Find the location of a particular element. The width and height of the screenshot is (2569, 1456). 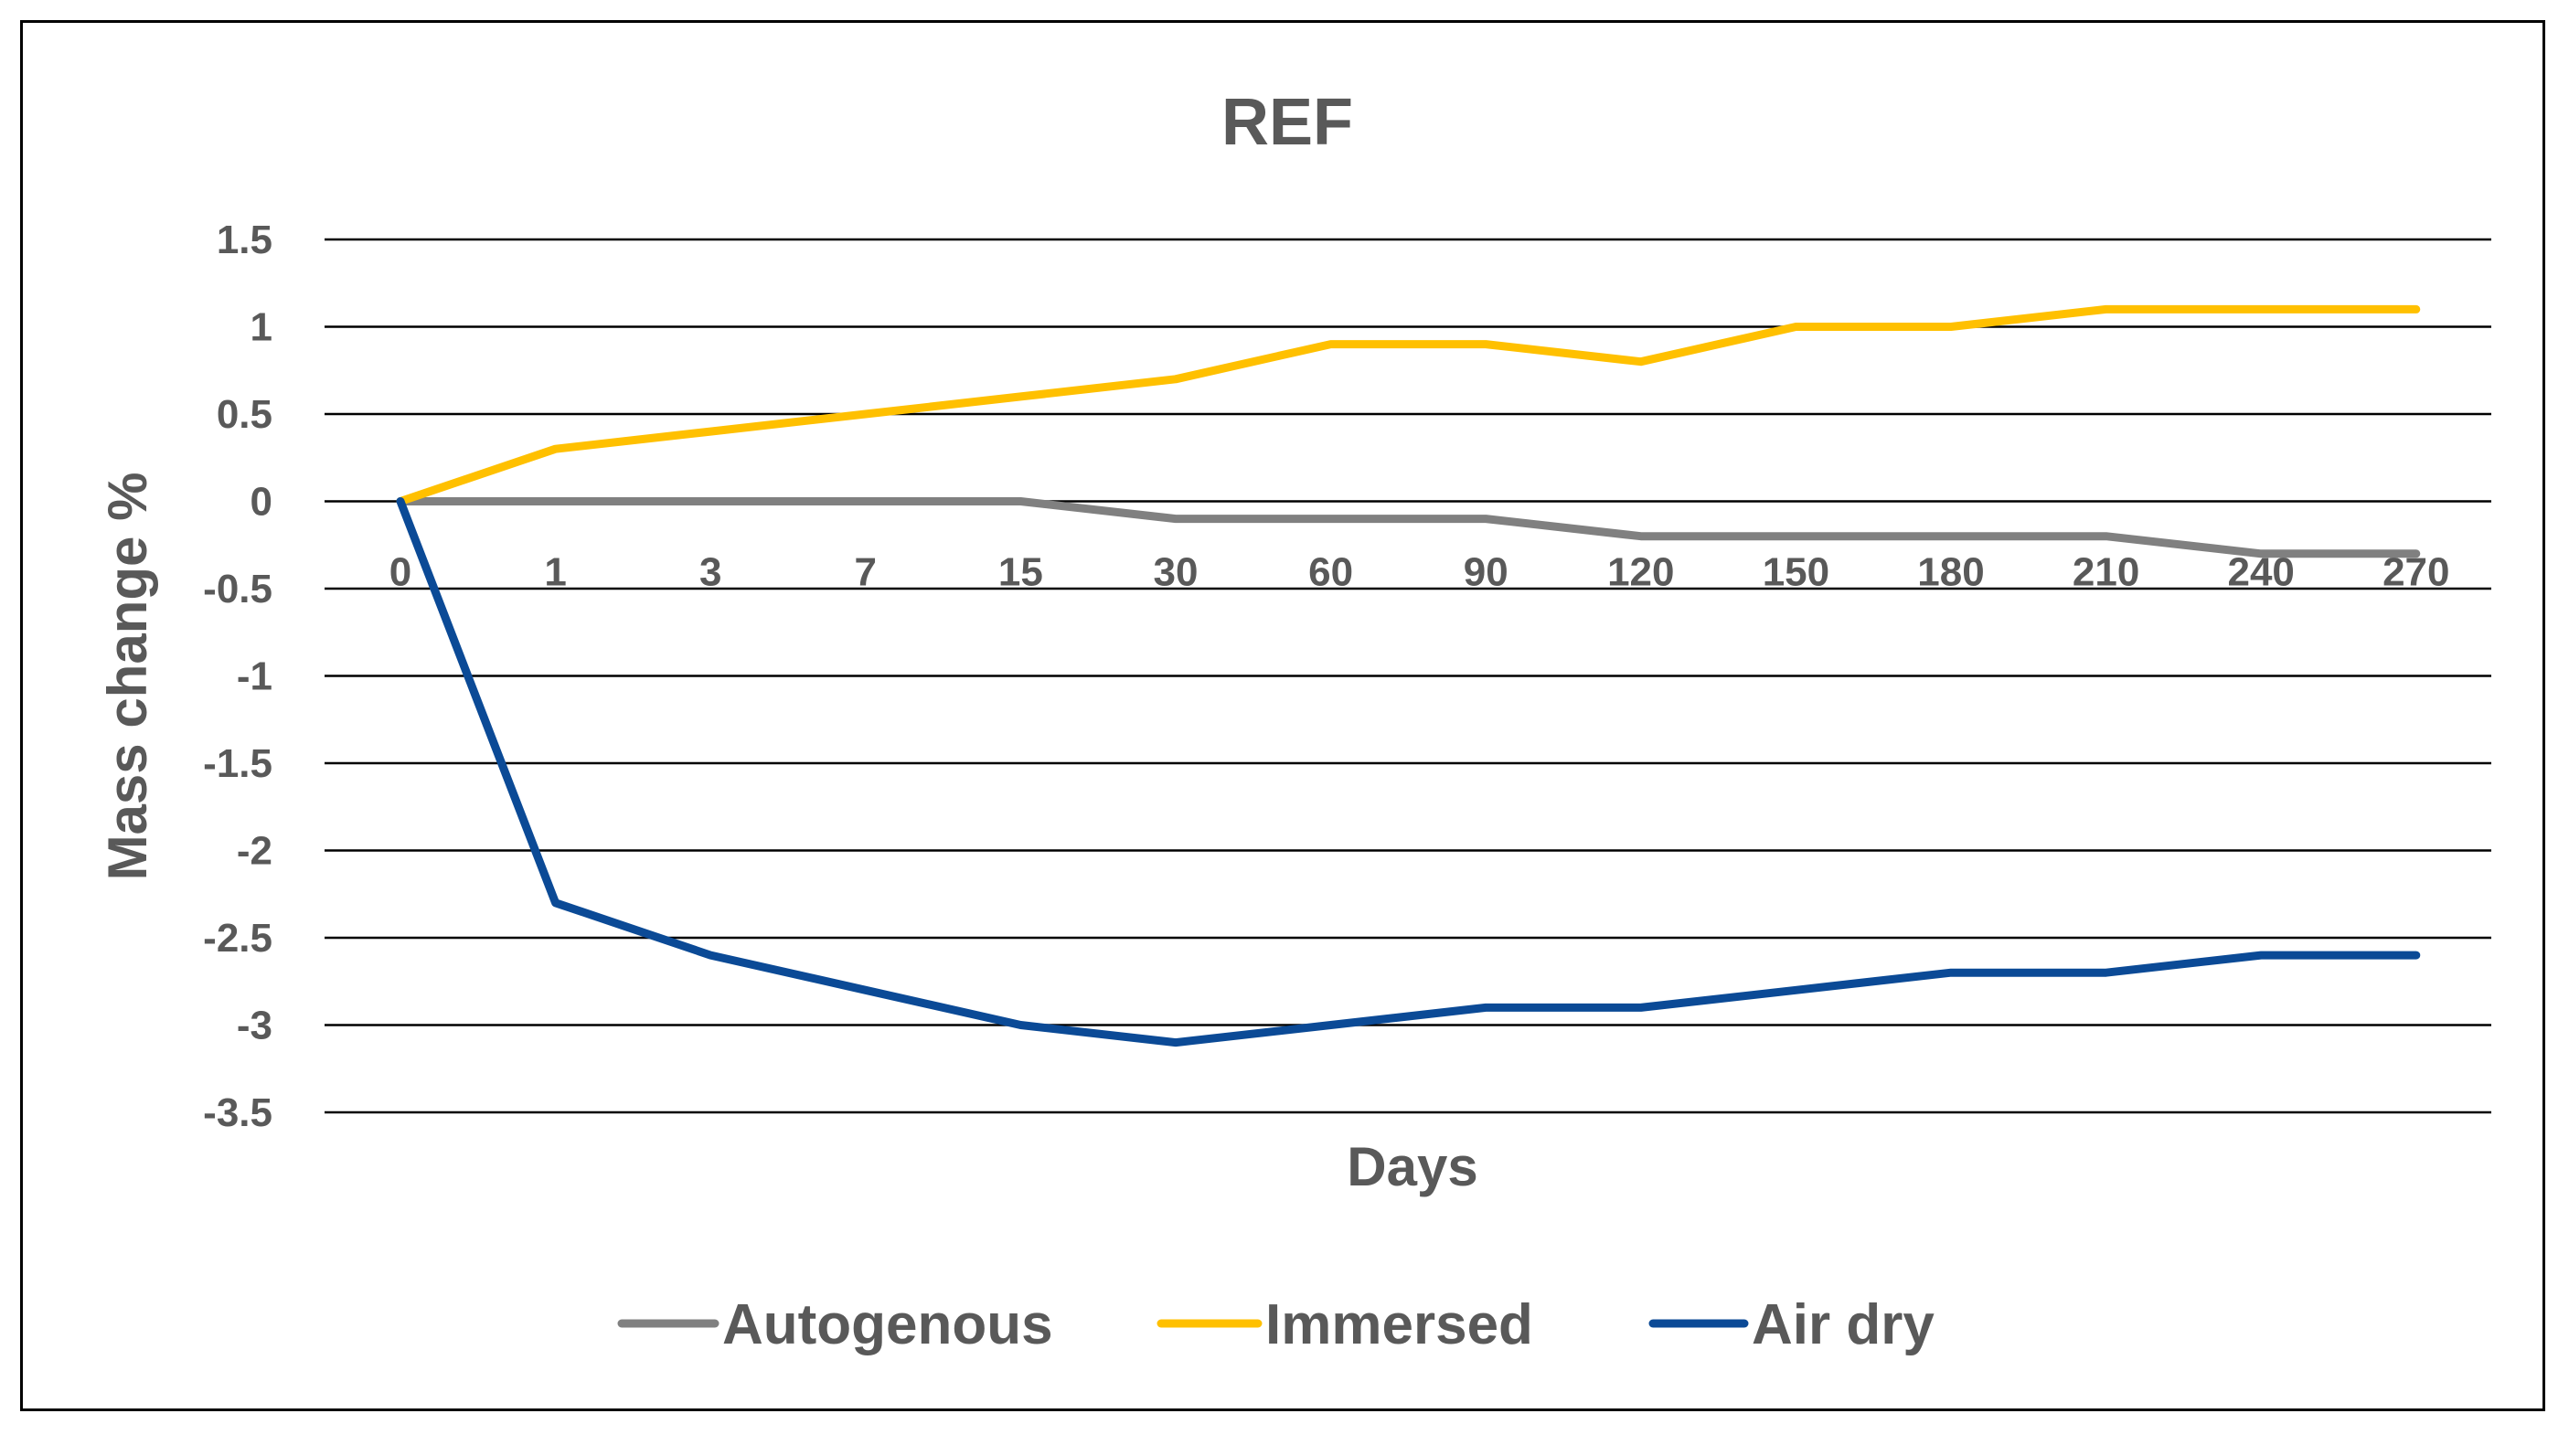

y-tick-label: -0.5 is located at coordinates (237, 589).